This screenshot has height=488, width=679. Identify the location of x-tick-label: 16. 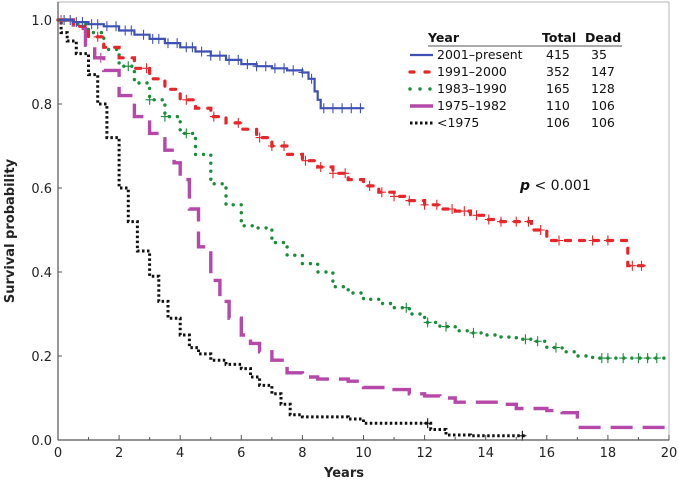
(547, 453).